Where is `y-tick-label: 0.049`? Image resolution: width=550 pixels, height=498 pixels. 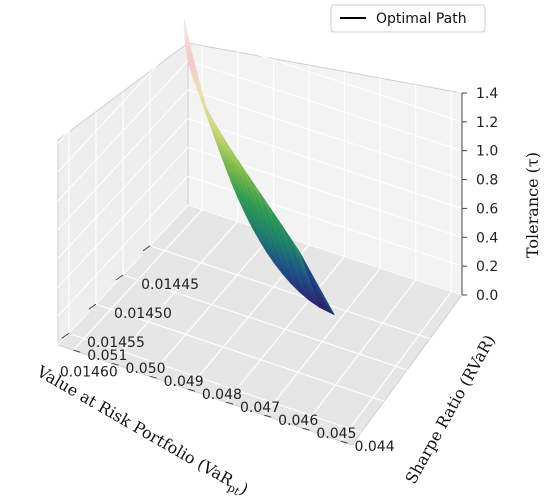
y-tick-label: 0.049 is located at coordinates (184, 382).